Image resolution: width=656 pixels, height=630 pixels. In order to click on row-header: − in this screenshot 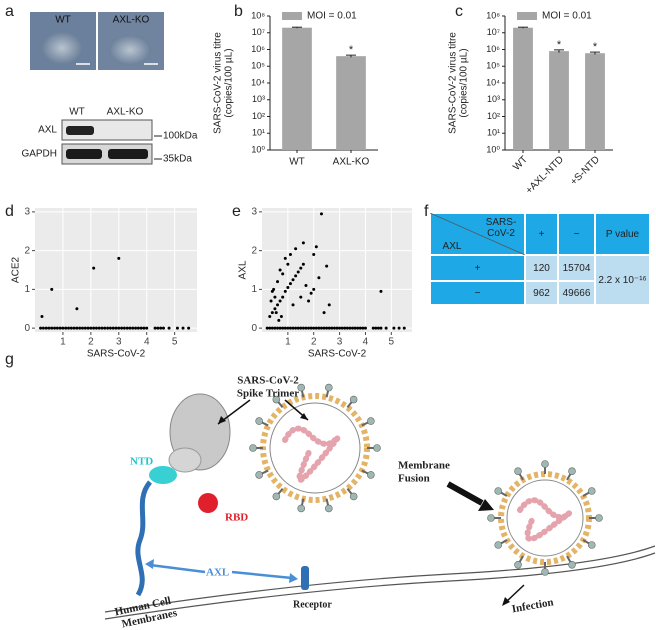, I will do `click(477, 293)`.